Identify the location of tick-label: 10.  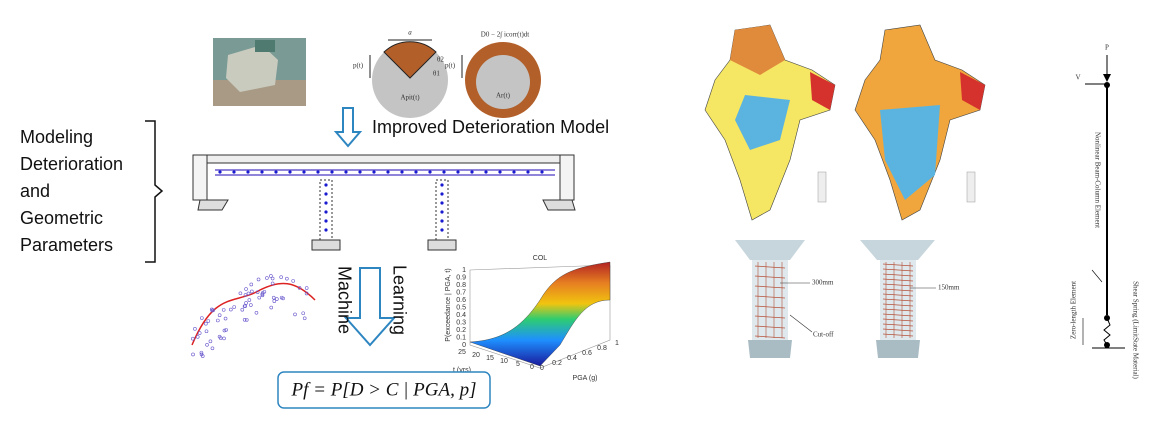
(504, 361).